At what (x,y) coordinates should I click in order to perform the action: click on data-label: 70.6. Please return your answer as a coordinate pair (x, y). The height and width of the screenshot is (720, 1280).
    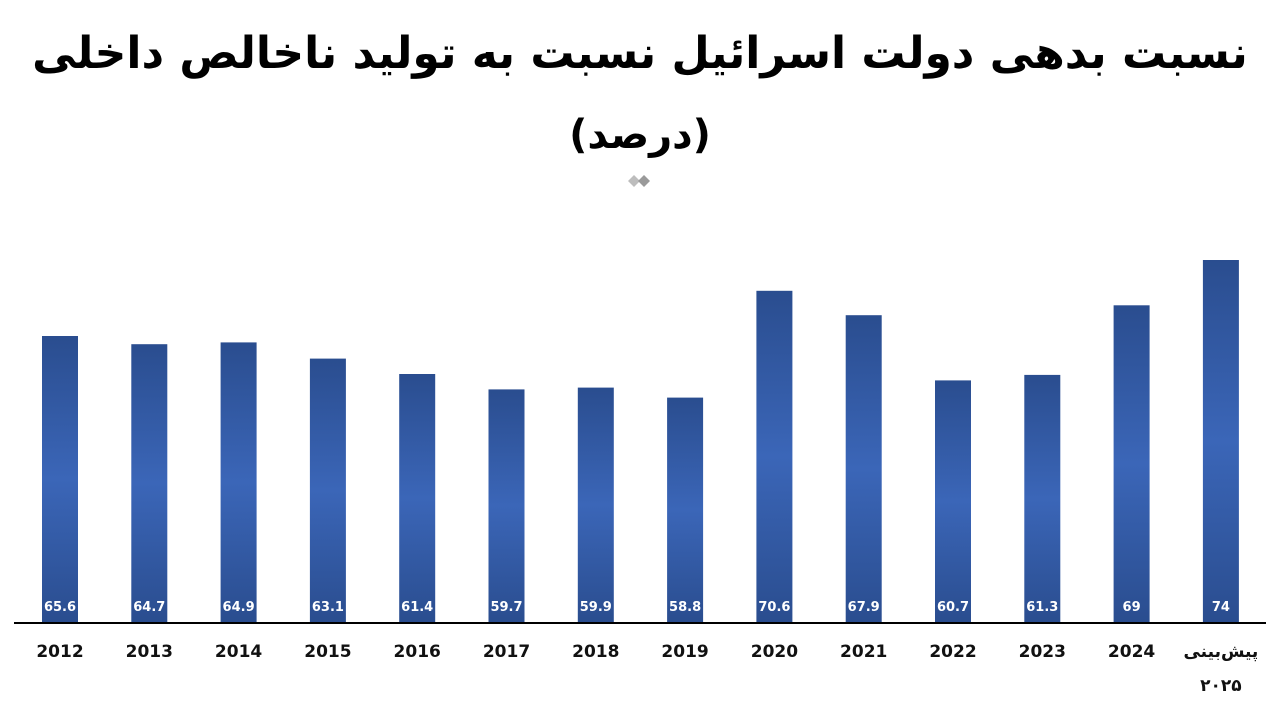
    Looking at the image, I should click on (774, 607).